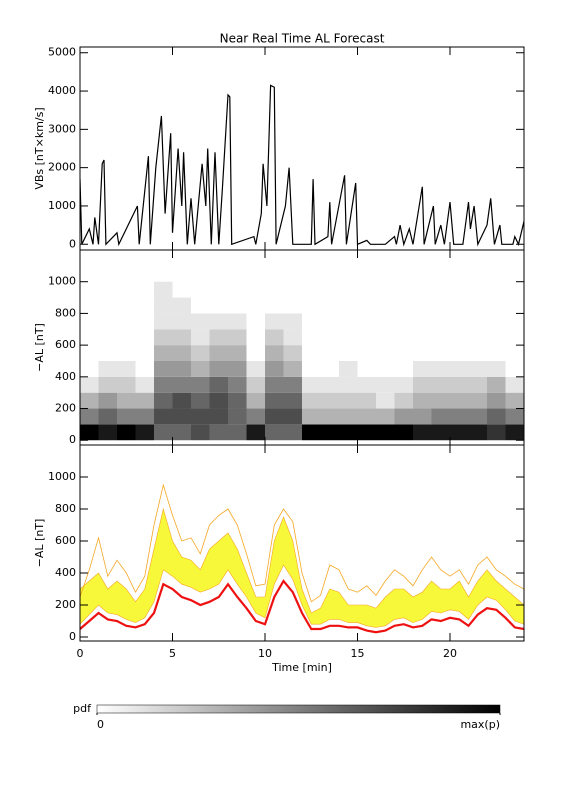  I want to click on x-tick-label: 15, so click(358, 653).